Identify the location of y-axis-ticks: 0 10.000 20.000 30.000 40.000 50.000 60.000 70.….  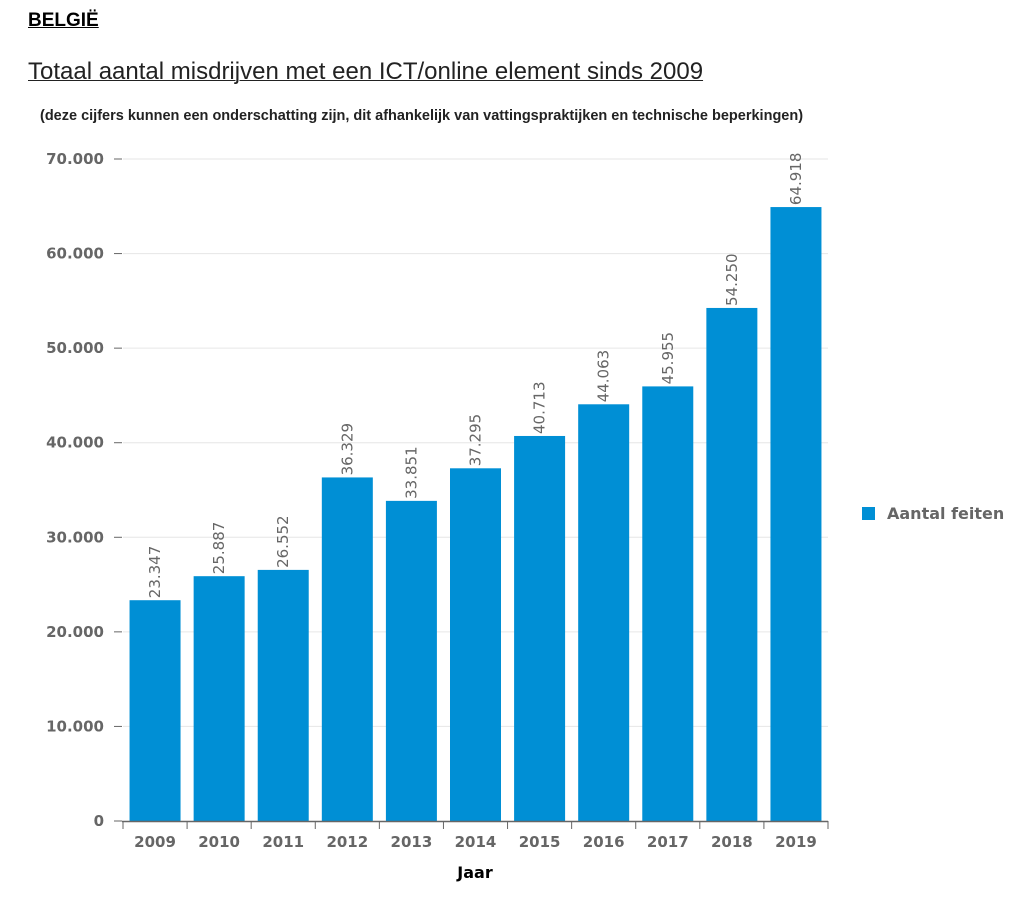
(84, 490).